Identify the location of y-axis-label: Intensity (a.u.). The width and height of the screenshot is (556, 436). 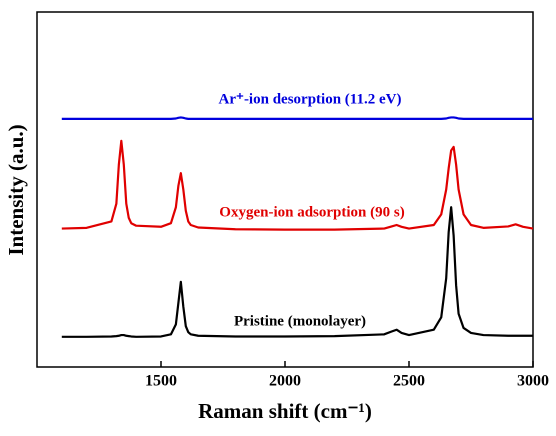
(16, 189).